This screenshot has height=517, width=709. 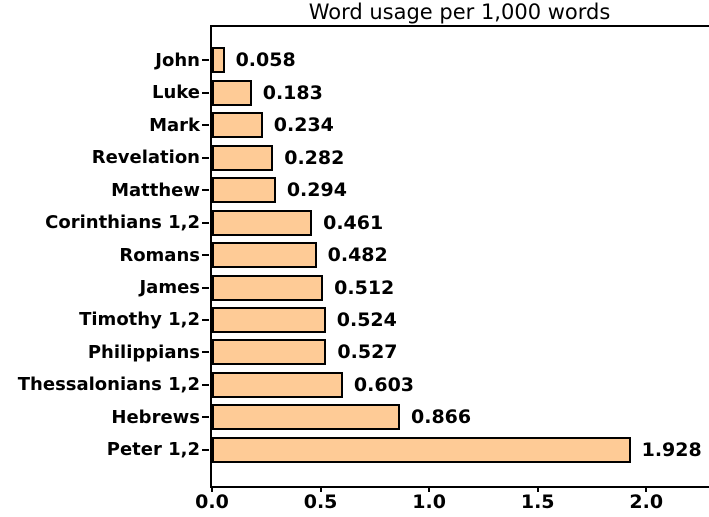 What do you see at coordinates (143, 352) in the screenshot?
I see `category-label: Philippians` at bounding box center [143, 352].